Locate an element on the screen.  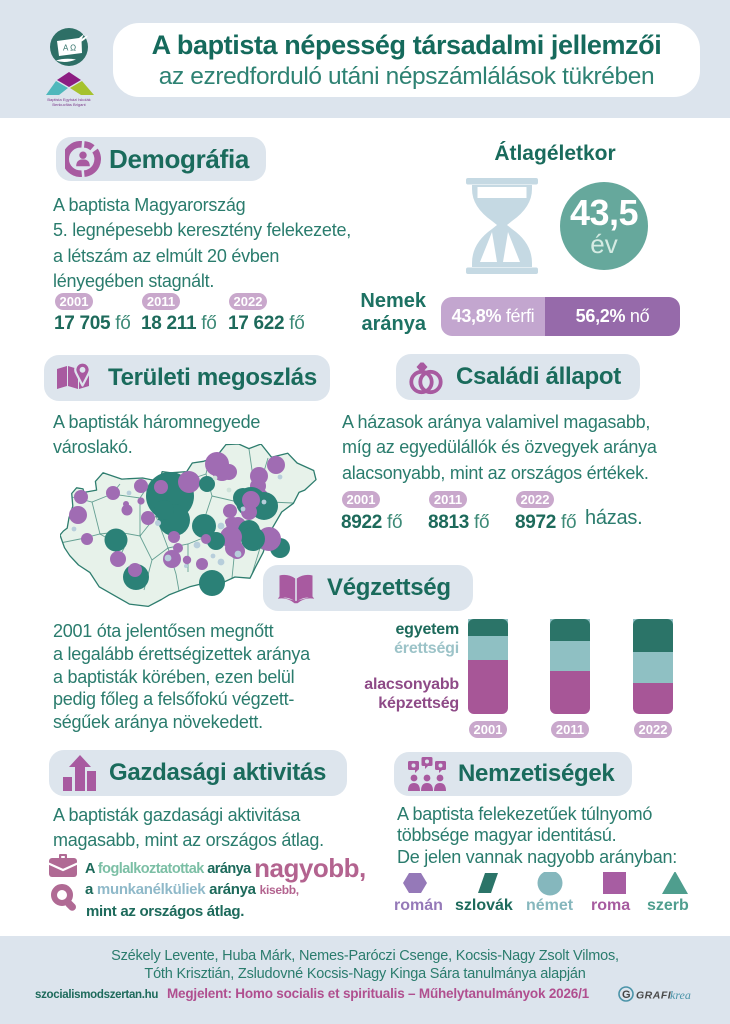
svg-text: GRAFI is located at coordinates (654, 996).